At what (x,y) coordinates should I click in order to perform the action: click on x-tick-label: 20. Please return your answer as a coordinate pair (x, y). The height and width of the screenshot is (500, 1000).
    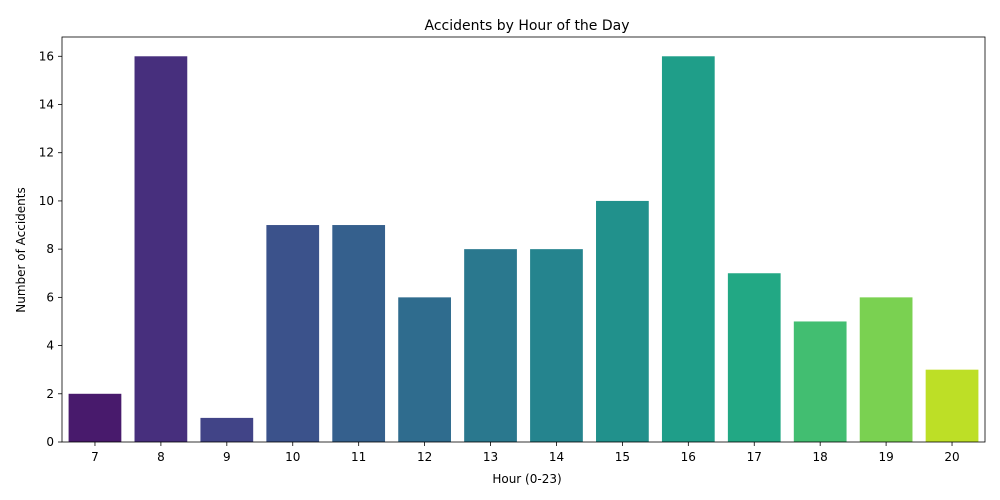
    Looking at the image, I should click on (951, 457).